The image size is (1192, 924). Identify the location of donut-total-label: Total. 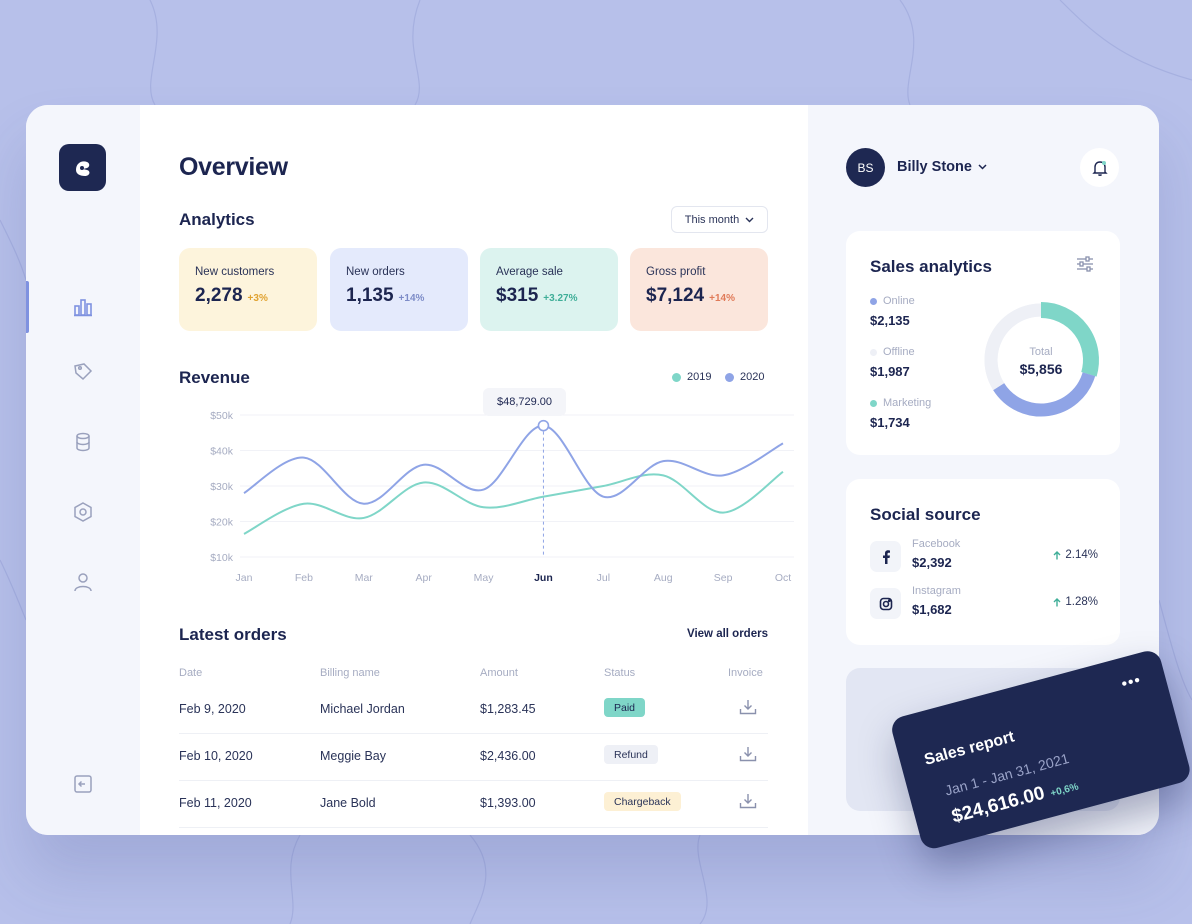
(1041, 352).